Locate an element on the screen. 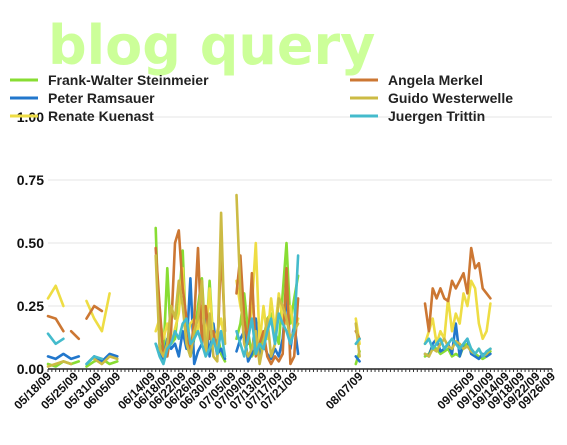  chart-title: blog query is located at coordinates (211, 45).